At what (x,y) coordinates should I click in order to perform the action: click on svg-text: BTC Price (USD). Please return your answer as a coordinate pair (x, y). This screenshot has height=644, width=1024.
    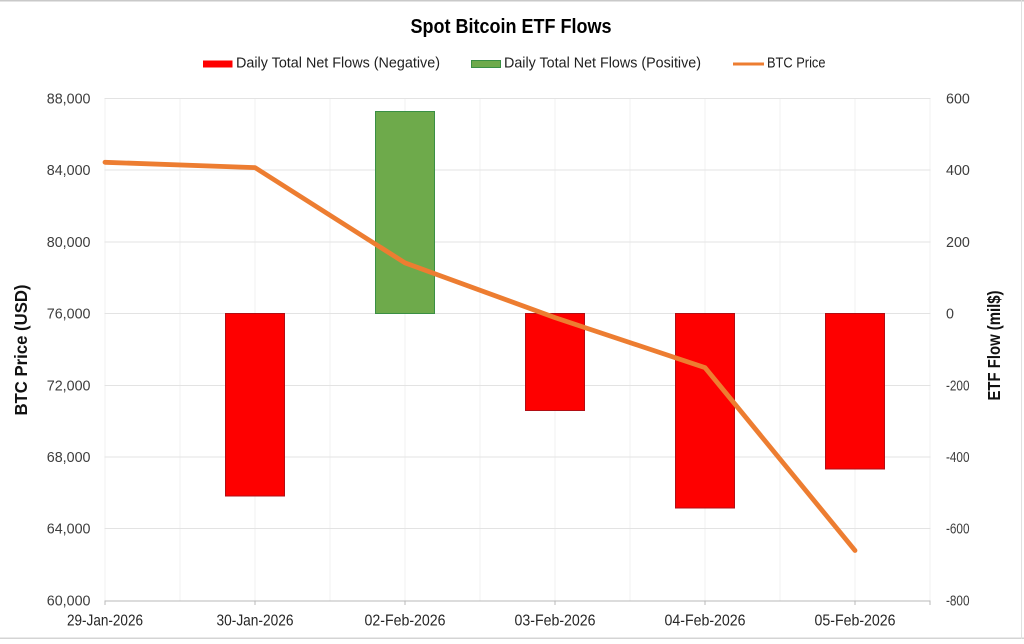
    Looking at the image, I should click on (21, 350).